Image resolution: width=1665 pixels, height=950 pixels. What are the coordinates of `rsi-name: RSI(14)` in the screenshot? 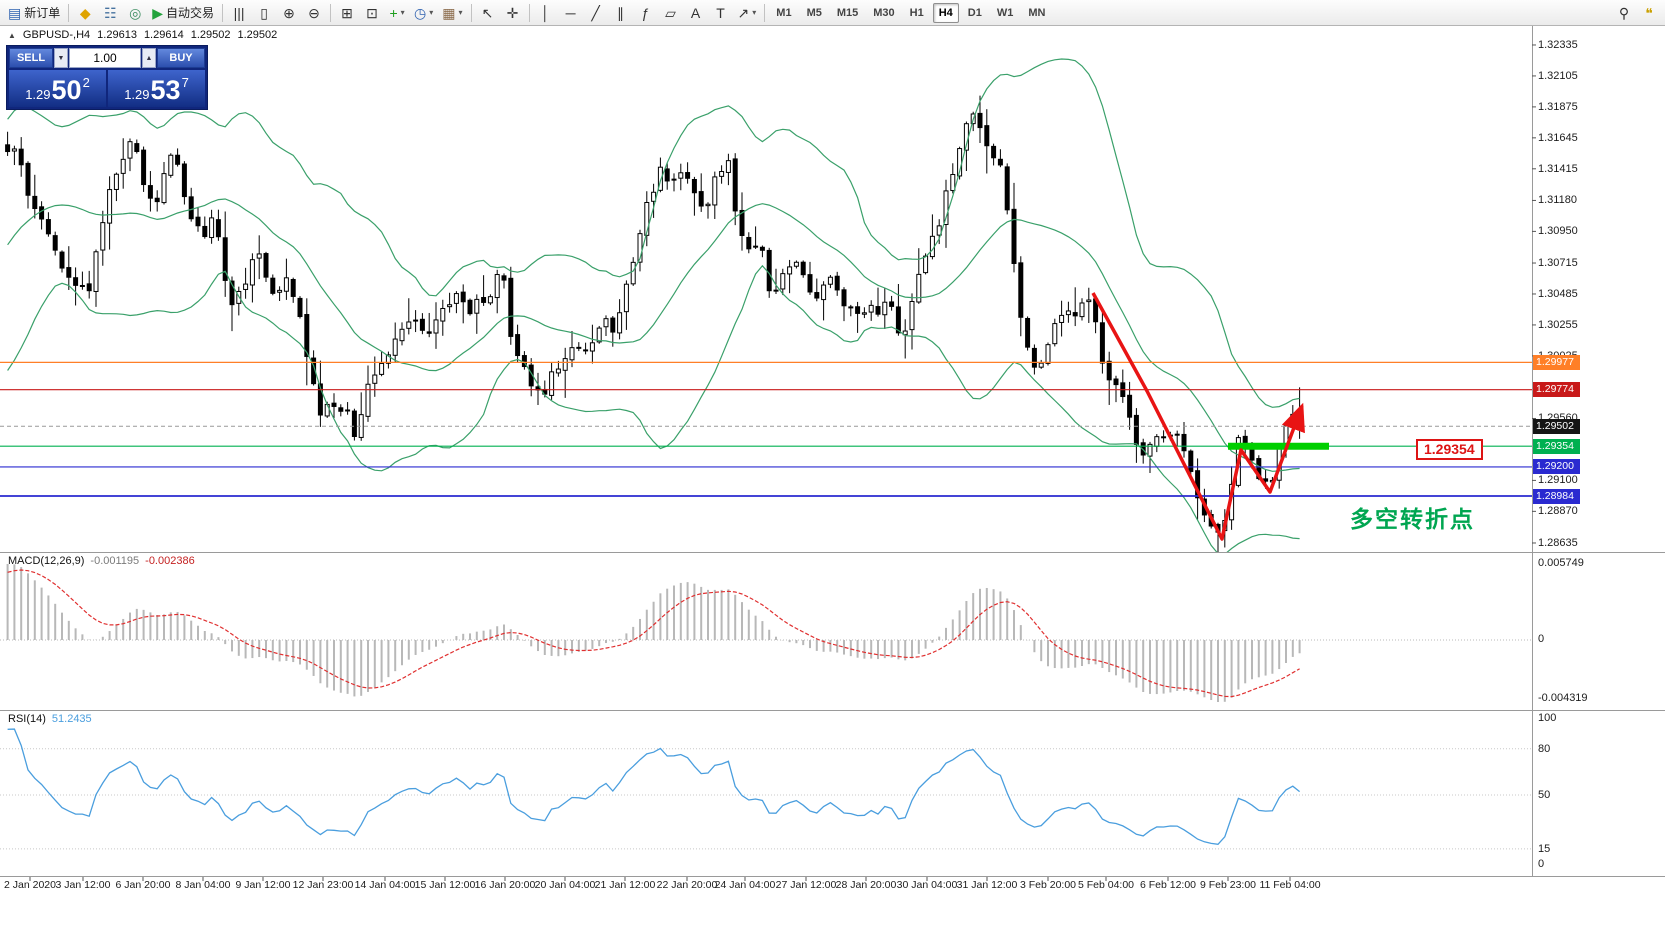 It's located at (27, 719).